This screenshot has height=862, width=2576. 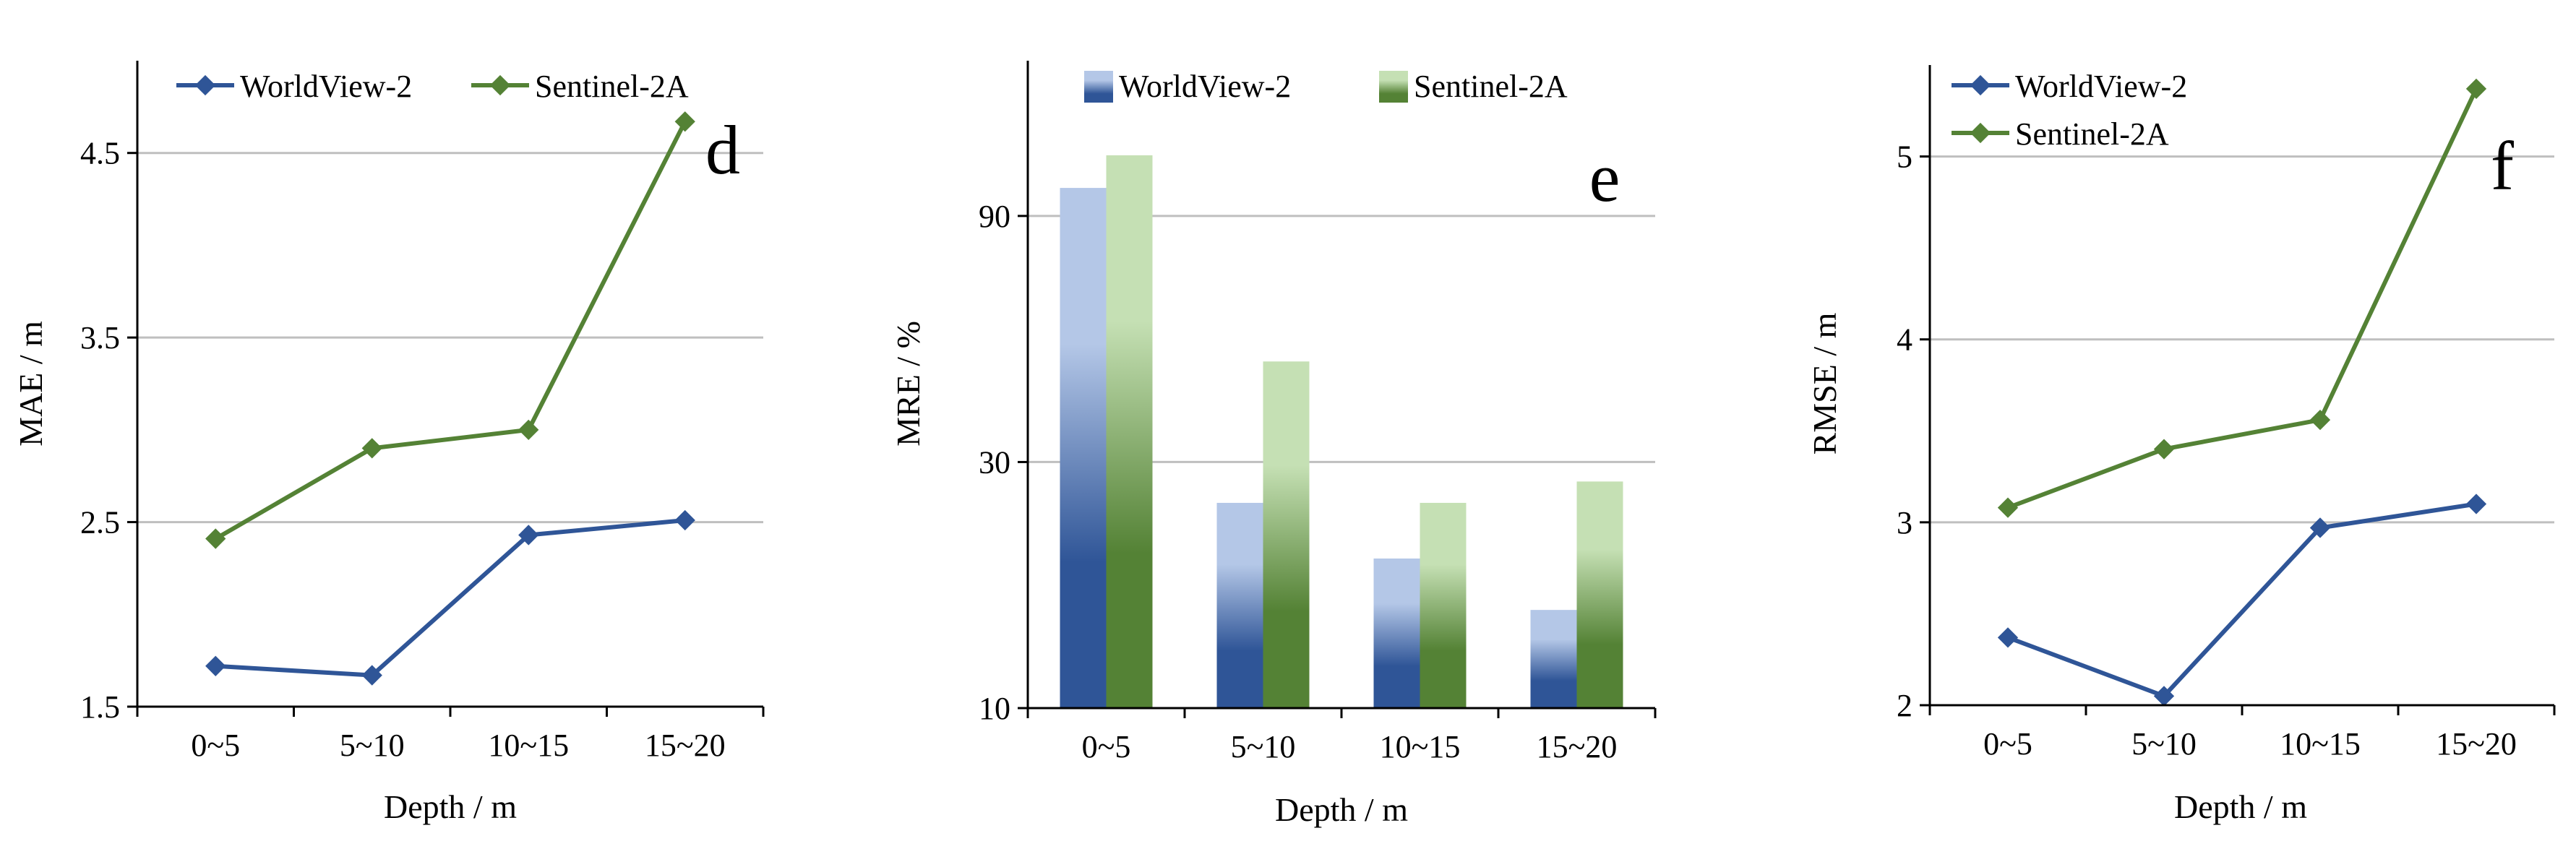 I want to click on legend-swatch-sentinel, so click(x=1394, y=87).